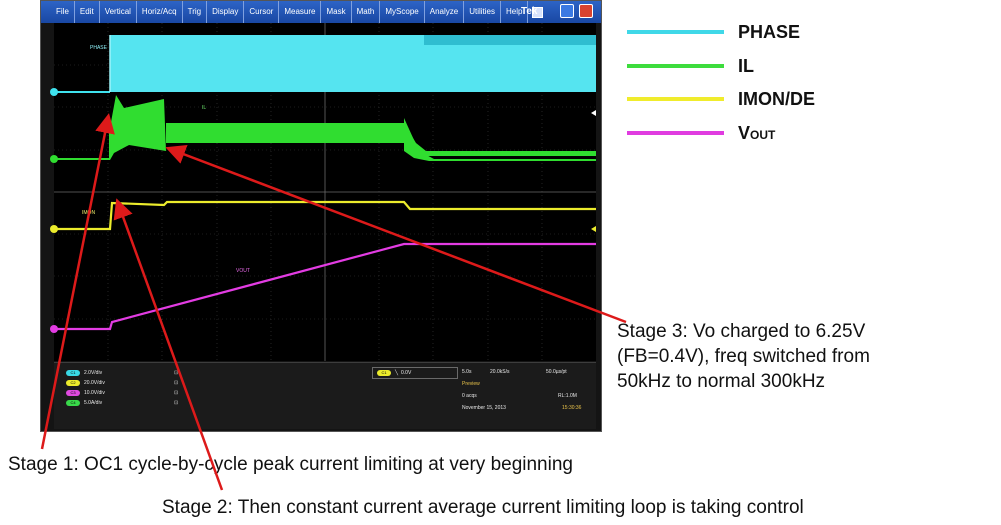 Image resolution: width=1001 pixels, height=525 pixels. Describe the element at coordinates (325, 64) in the screenshot. I see `phase-trace` at that location.